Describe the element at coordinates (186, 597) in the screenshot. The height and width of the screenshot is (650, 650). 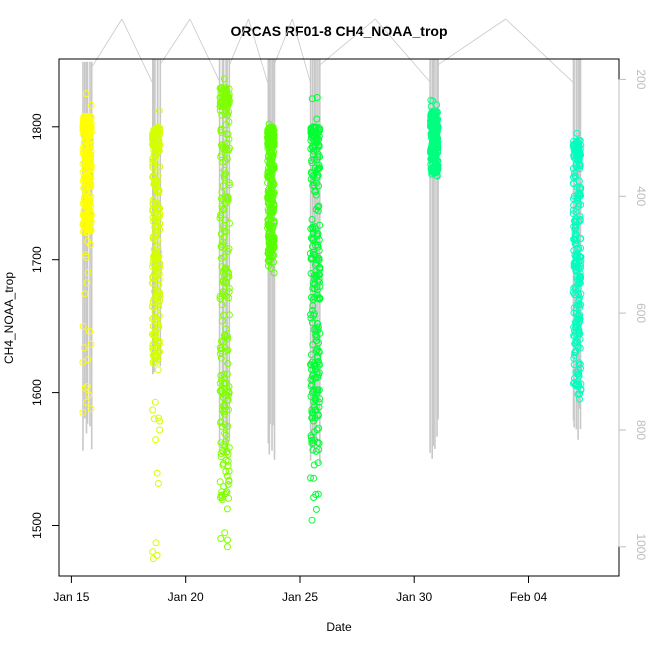
I see `x-tick-label: Jan 20` at that location.